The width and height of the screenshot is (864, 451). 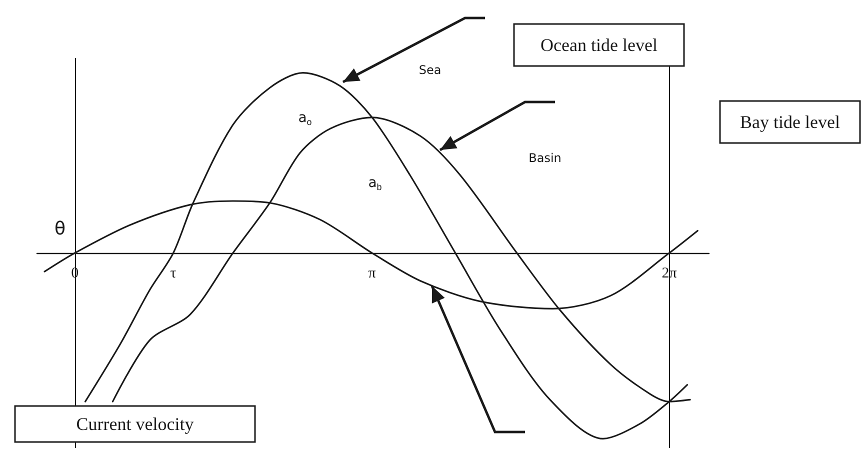 What do you see at coordinates (135, 424) in the screenshot?
I see `text: Current velocity` at bounding box center [135, 424].